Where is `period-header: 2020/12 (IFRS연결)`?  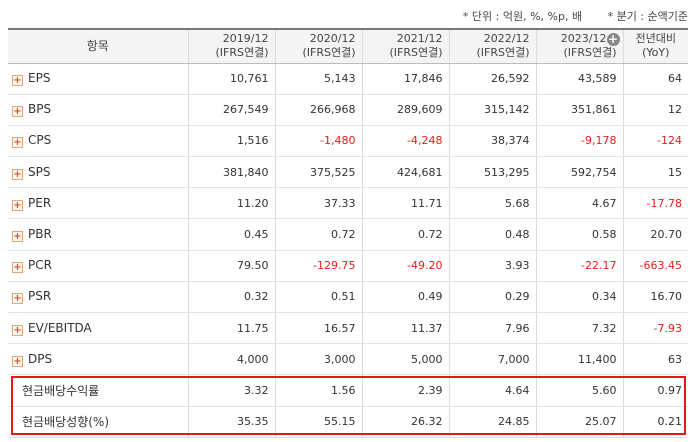
period-header: 2020/12 (IFRS연결) is located at coordinates (318, 46).